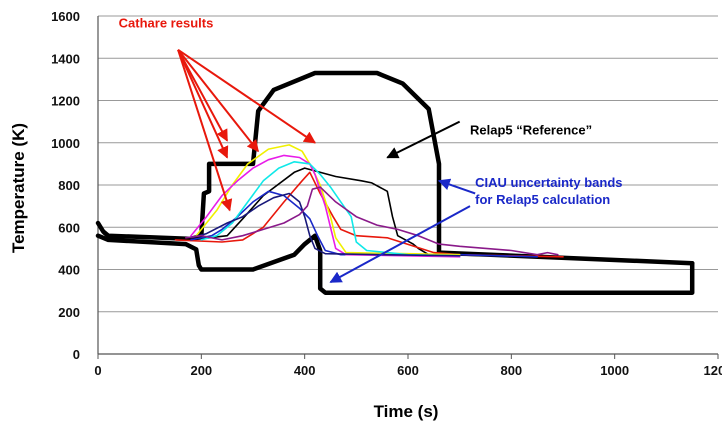 Image resolution: width=722 pixels, height=425 pixels. I want to click on y-tick-label-600: 600, so click(69, 227).